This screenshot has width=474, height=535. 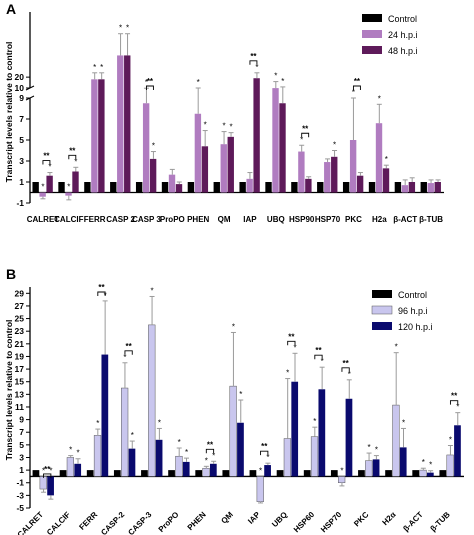 I want to click on x-tick-label: HSP90, so click(x=302, y=219).